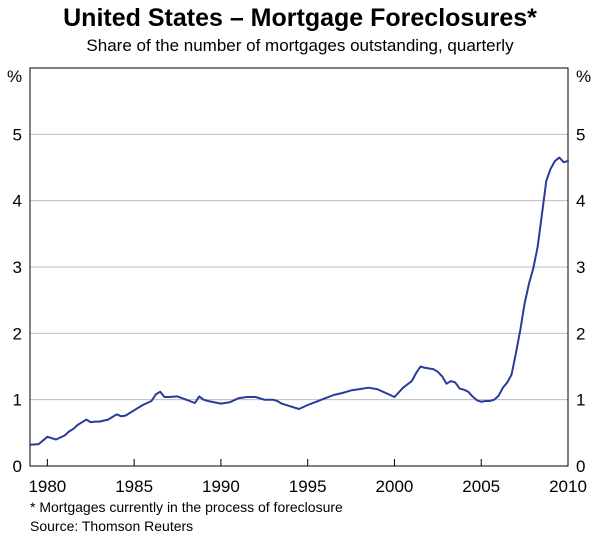  I want to click on y-tick-label-left: 0, so click(17, 466).